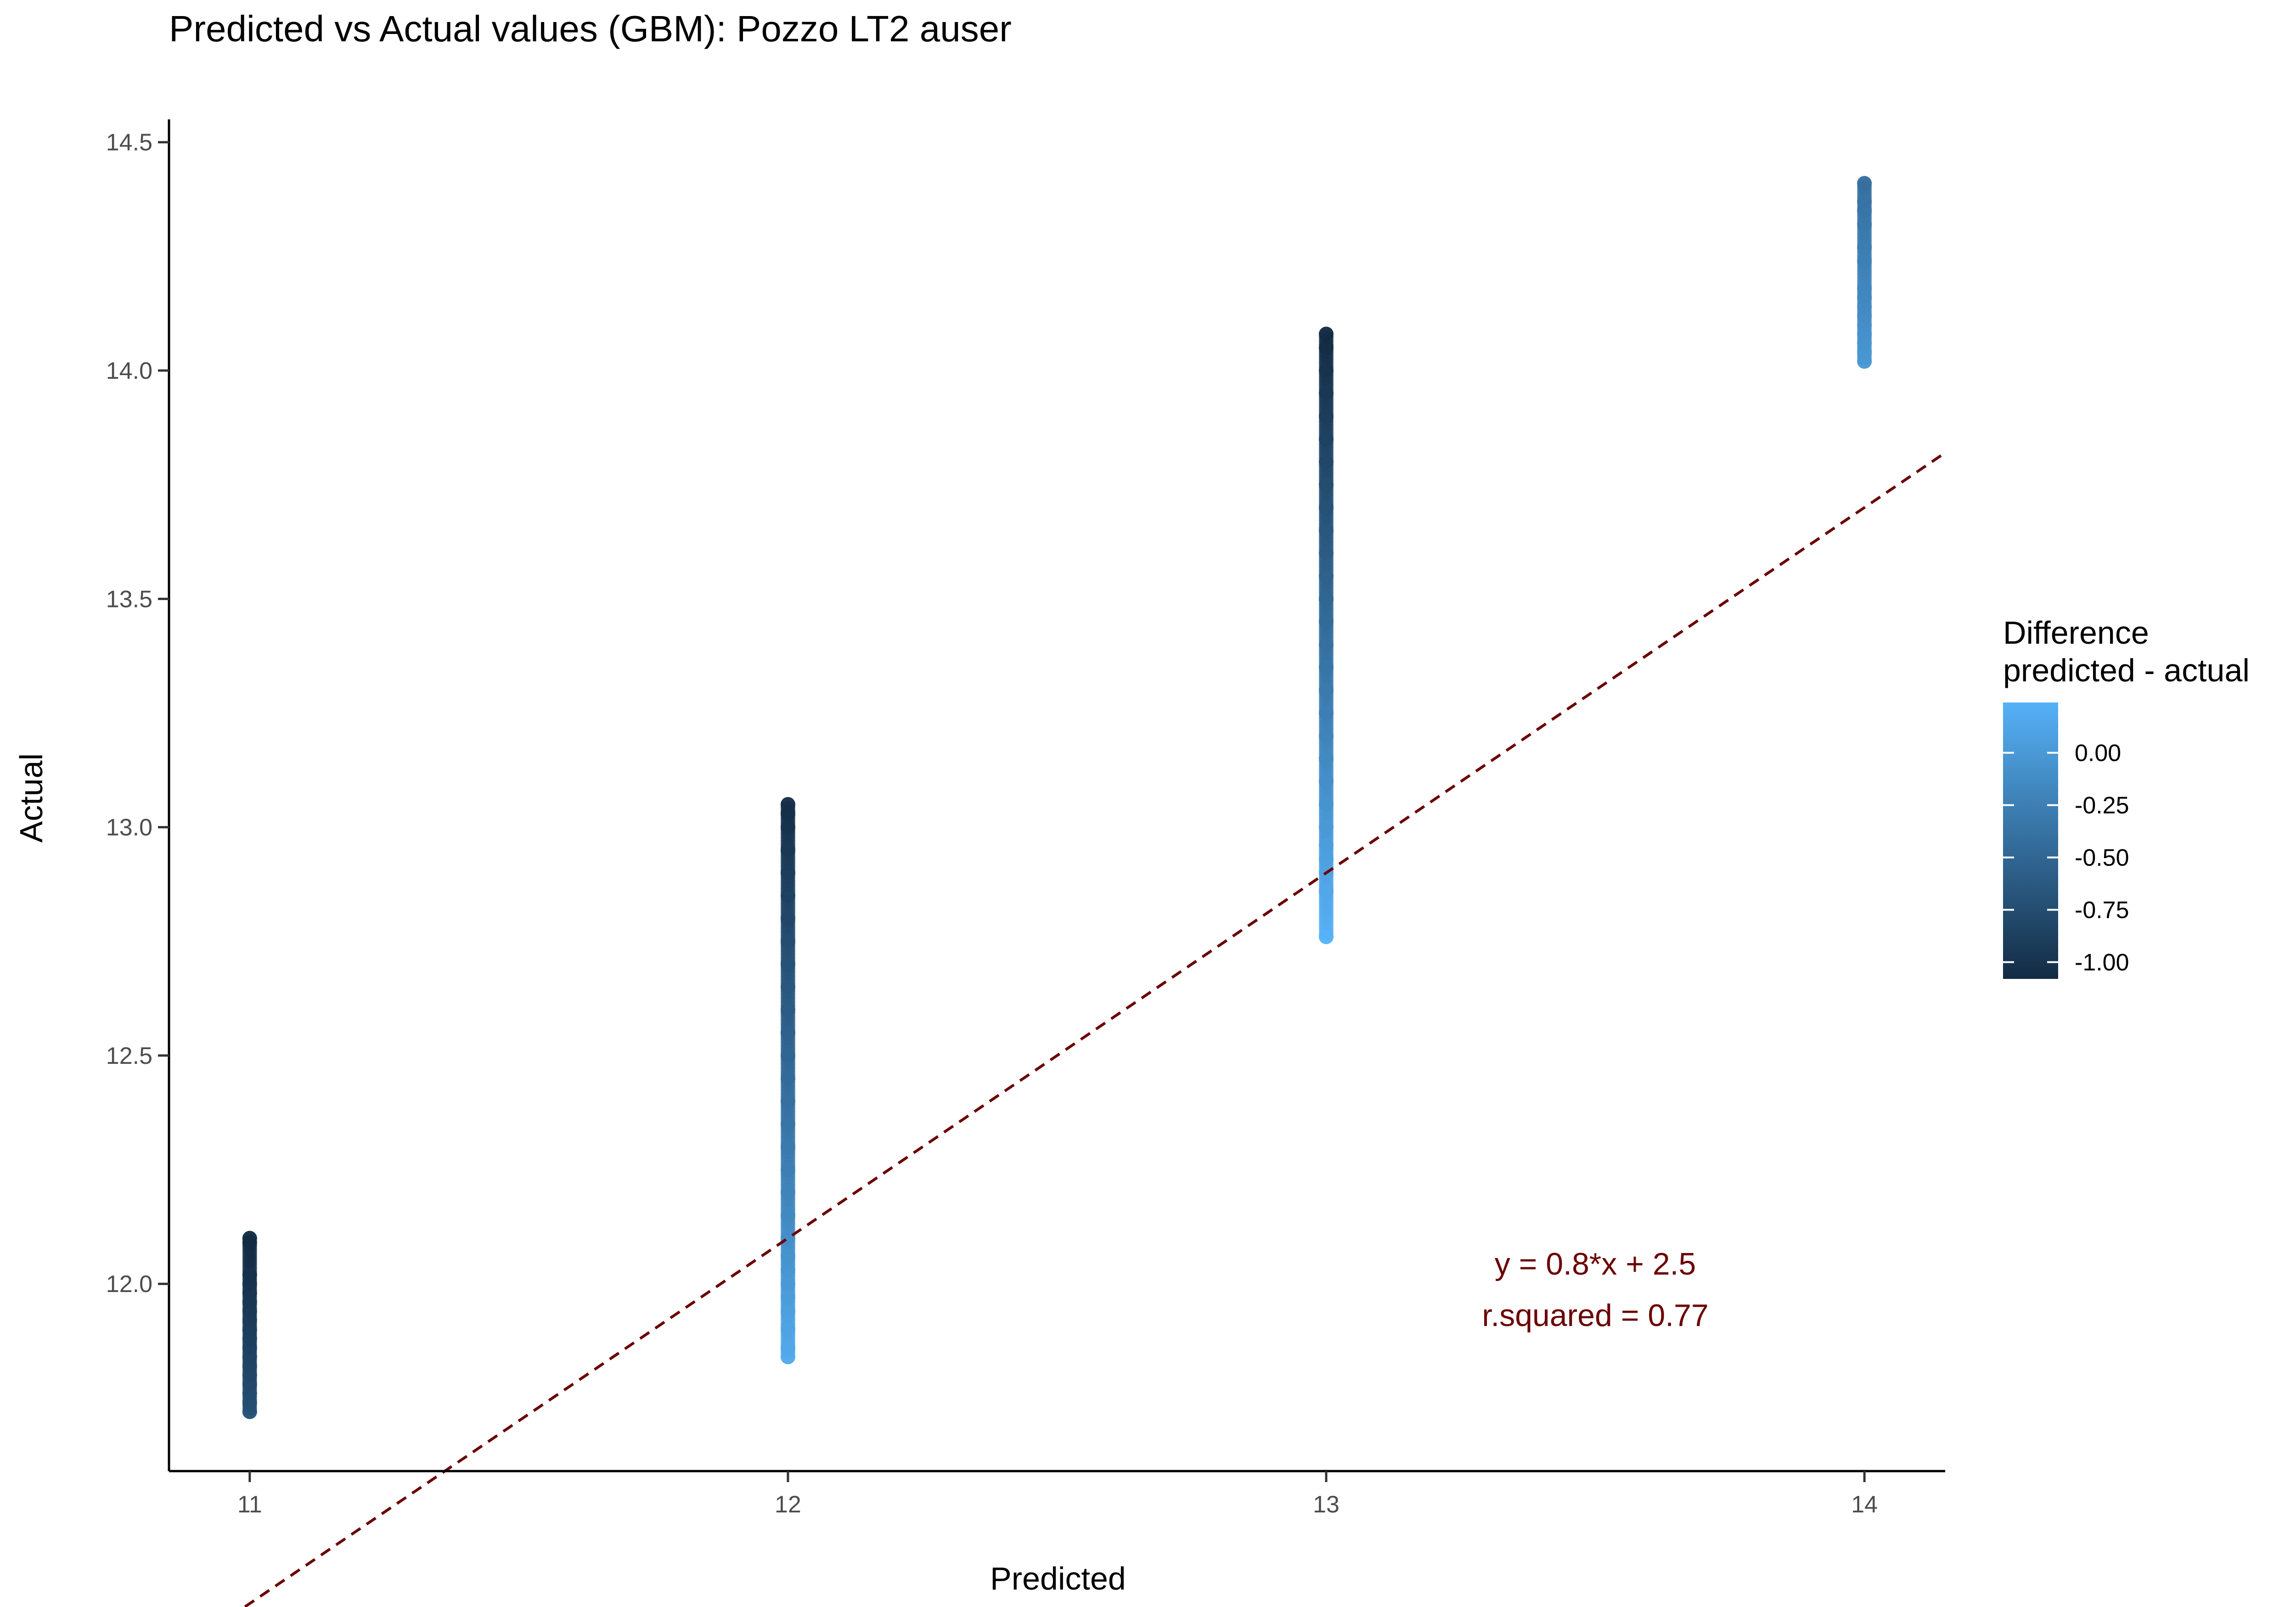 This screenshot has width=2296, height=1607. I want to click on annotation-line: y = 0.8*x + 2.5, so click(1596, 1264).